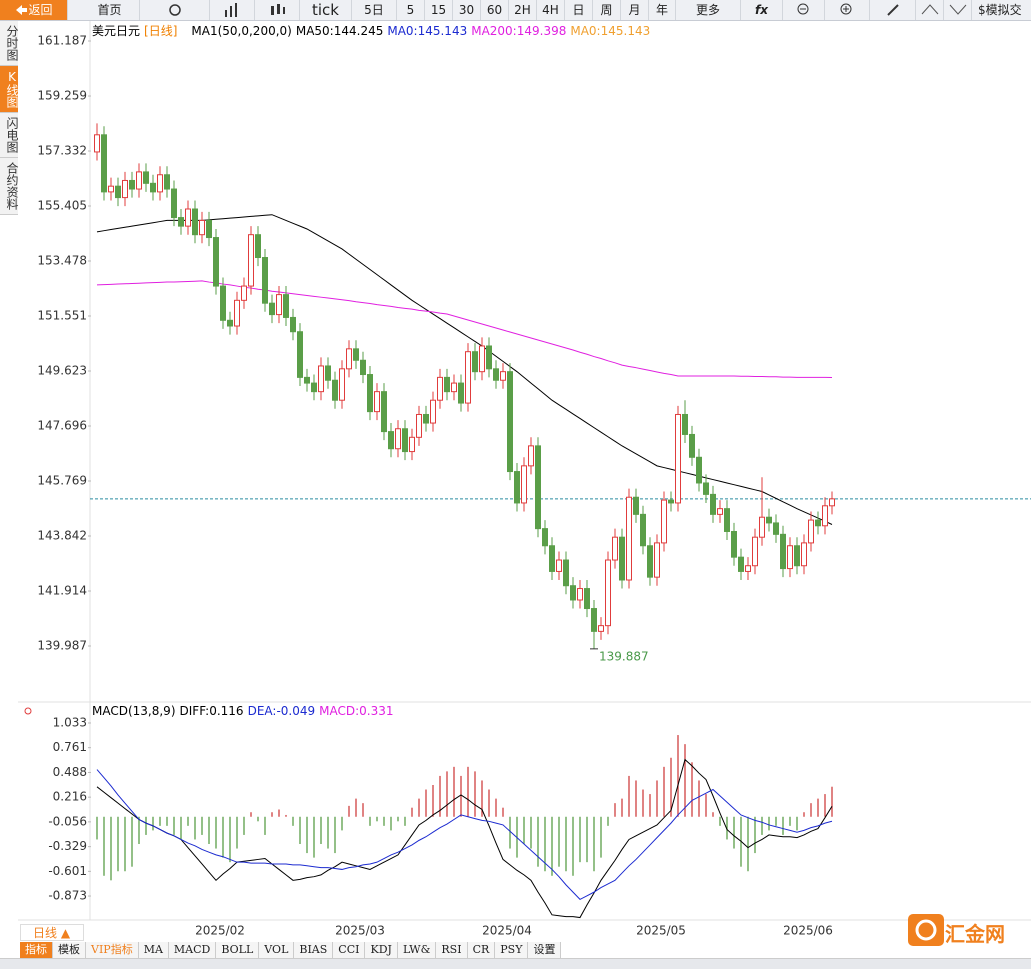  I want to click on period-option: 5, so click(411, 10).